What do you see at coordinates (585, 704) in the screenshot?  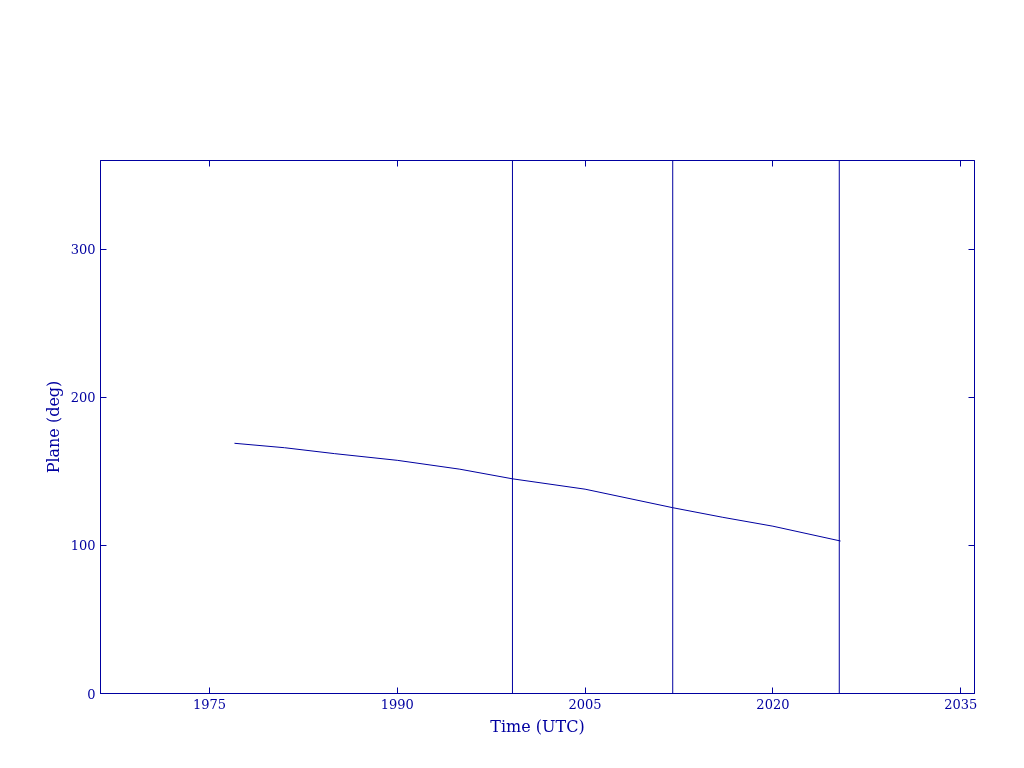 I see `x-tick-label: 2005` at bounding box center [585, 704].